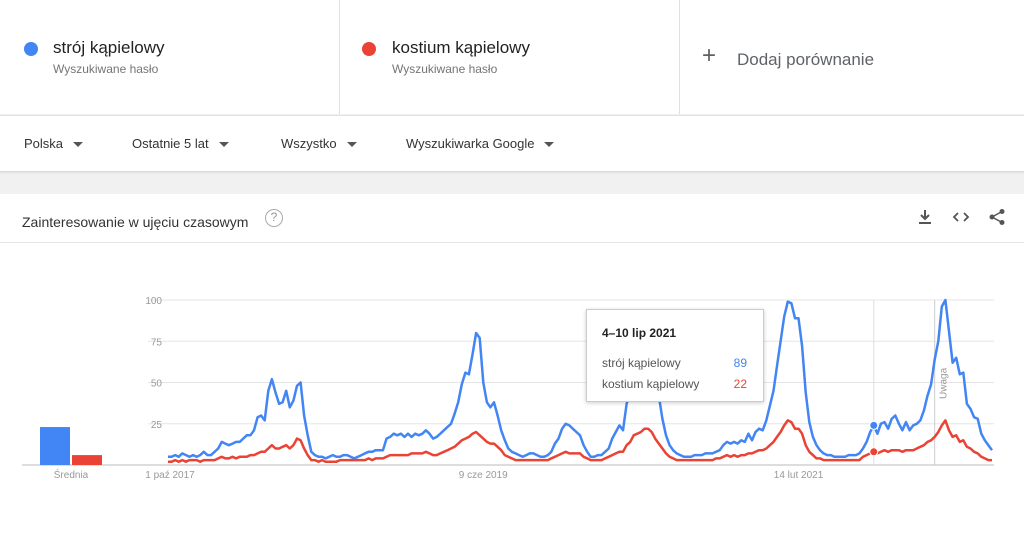 Image resolution: width=1024 pixels, height=541 pixels. Describe the element at coordinates (274, 218) in the screenshot. I see `help-icon: ?` at that location.